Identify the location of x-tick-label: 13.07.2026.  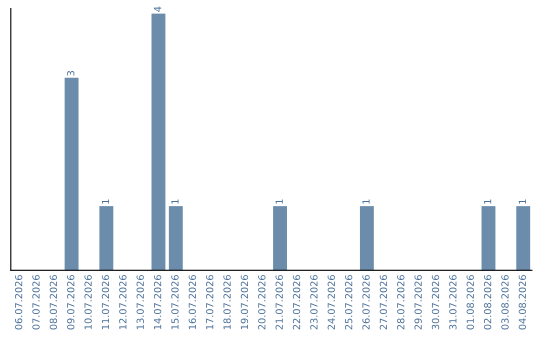
(140, 302).